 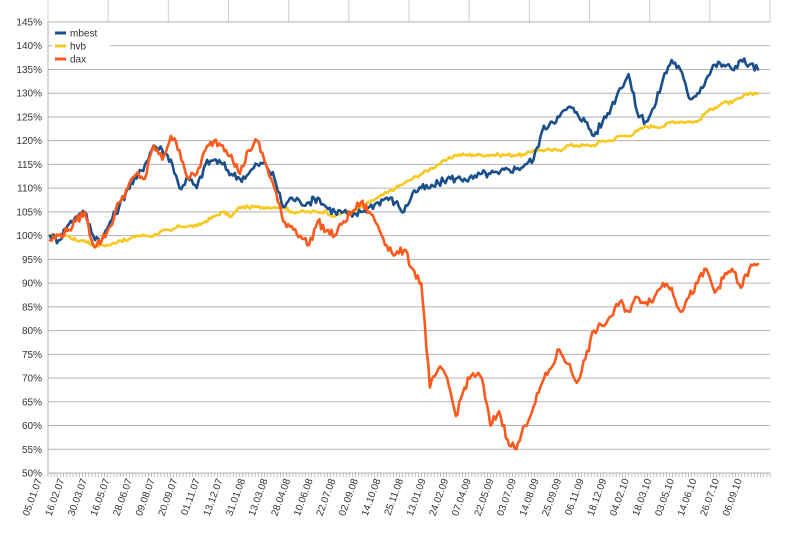 What do you see at coordinates (29, 46) in the screenshot?
I see `y-tick-label: 140%` at bounding box center [29, 46].